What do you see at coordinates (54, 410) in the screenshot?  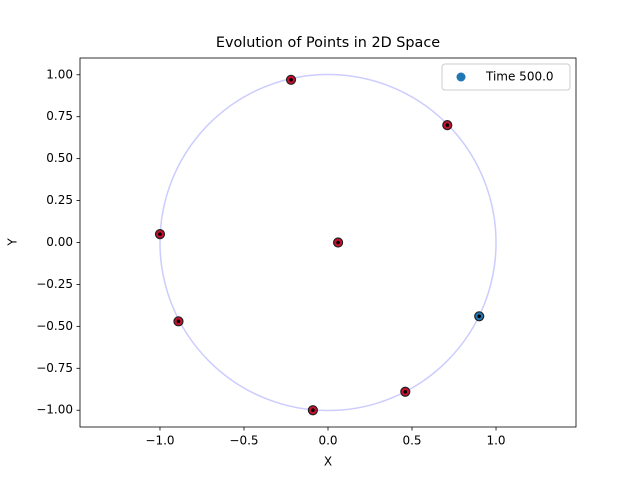 I see `y-tick-label: −1.00` at bounding box center [54, 410].